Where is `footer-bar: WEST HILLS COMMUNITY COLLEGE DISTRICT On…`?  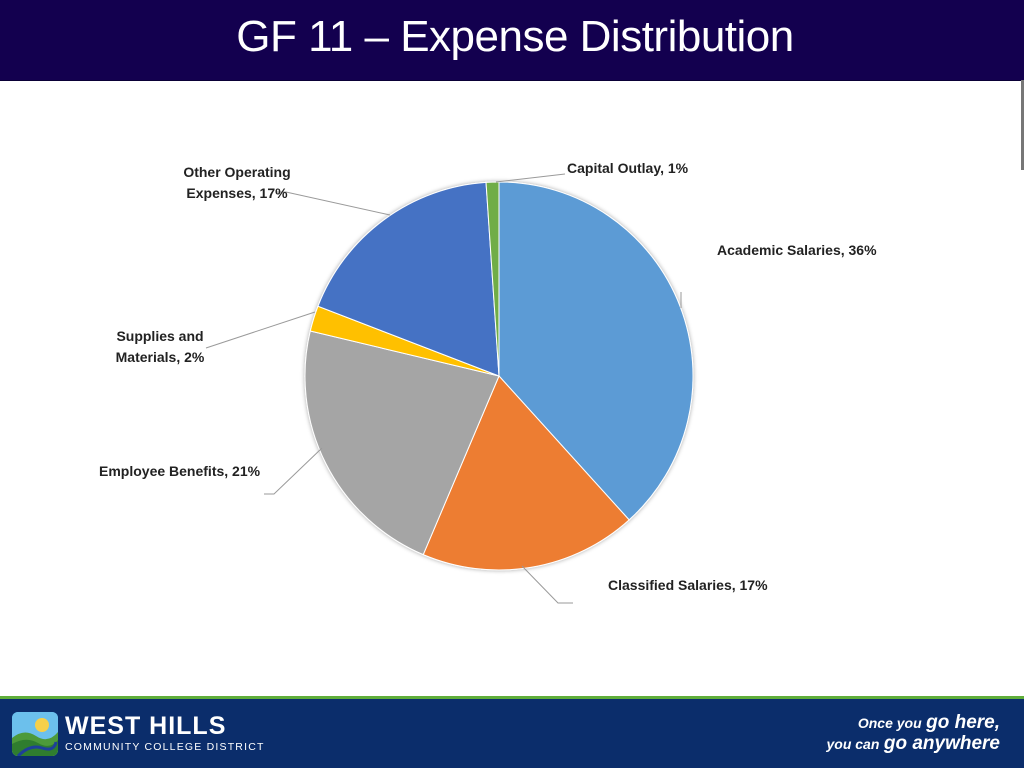
footer-bar: WEST HILLS COMMUNITY COLLEGE DISTRICT On… is located at coordinates (512, 733).